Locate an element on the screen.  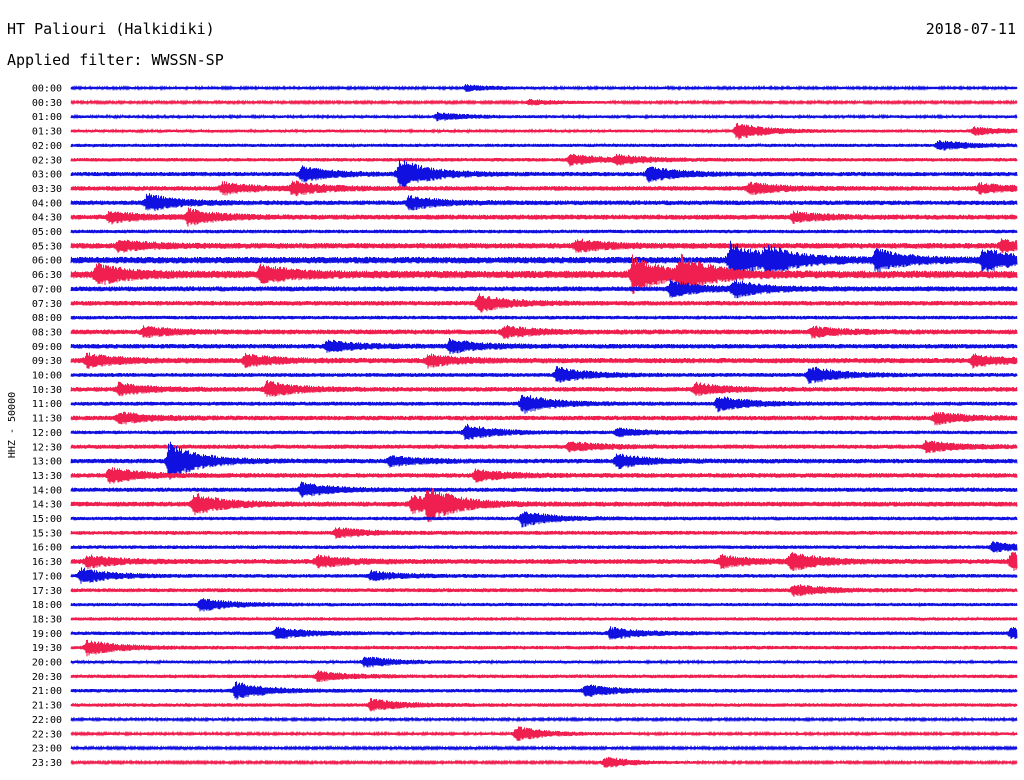
time-tick-label: 14:00 is located at coordinates (47, 490).